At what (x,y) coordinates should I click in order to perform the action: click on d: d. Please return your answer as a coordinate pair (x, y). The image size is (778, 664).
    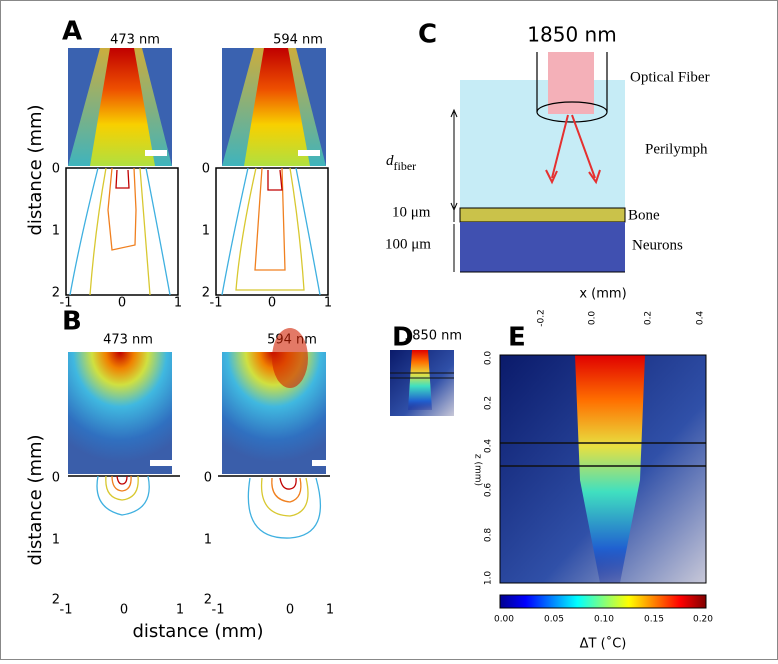
    Looking at the image, I should click on (390, 161).